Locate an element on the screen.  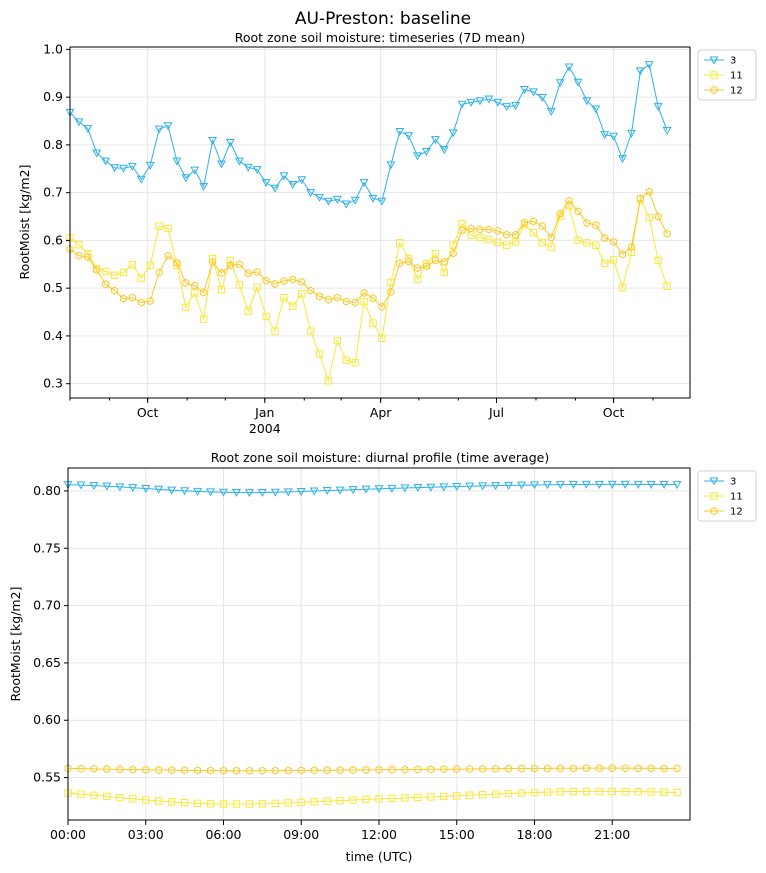
x-tick-label: 15:00 is located at coordinates (457, 834).